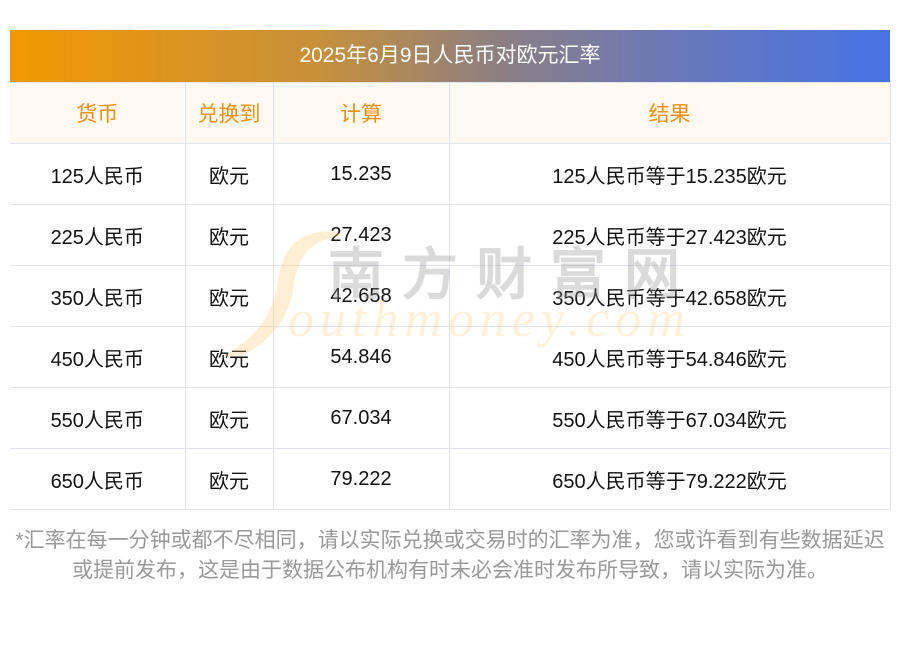 The height and width of the screenshot is (647, 900). What do you see at coordinates (669, 357) in the screenshot?
I see `cell-result: 450人民币等于54.846欧元` at bounding box center [669, 357].